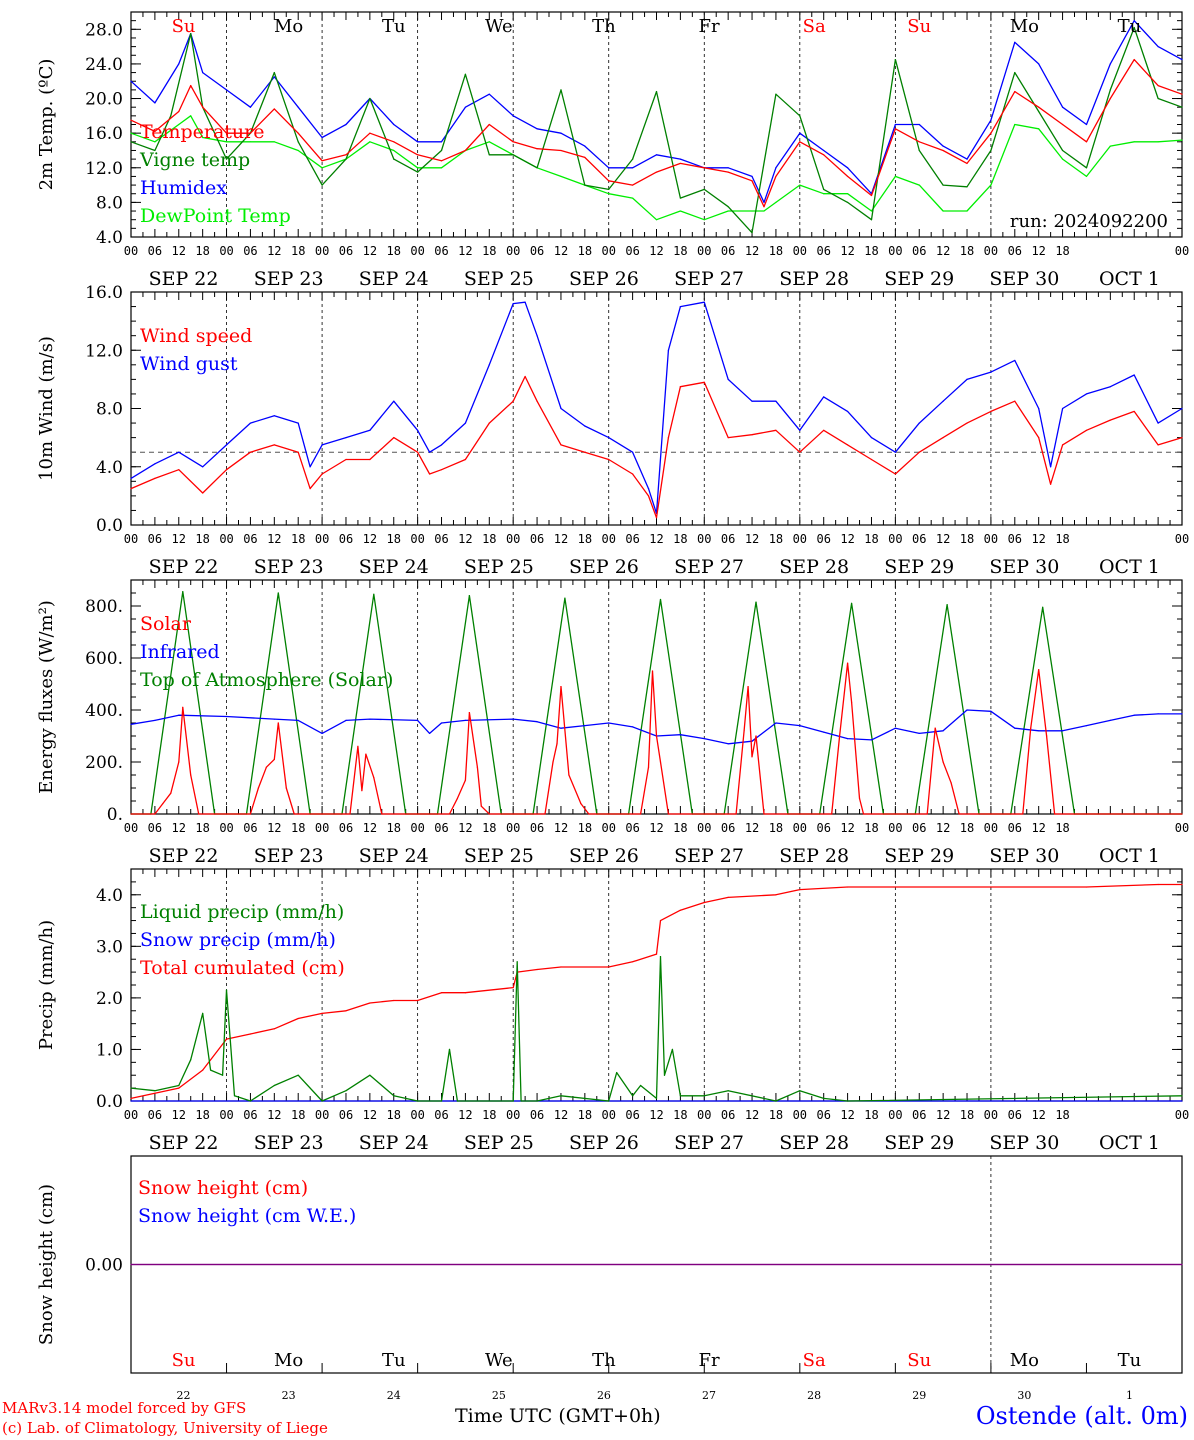 This screenshot has height=1440, width=1194. I want to click on panel-frame, so click(656, 697).